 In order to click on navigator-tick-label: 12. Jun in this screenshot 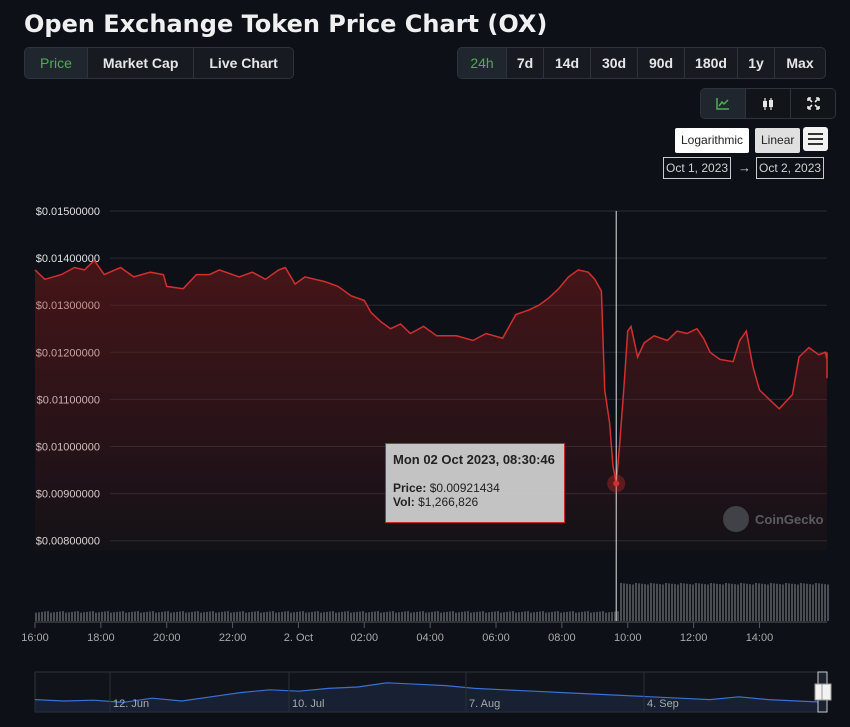, I will do `click(131, 704)`.